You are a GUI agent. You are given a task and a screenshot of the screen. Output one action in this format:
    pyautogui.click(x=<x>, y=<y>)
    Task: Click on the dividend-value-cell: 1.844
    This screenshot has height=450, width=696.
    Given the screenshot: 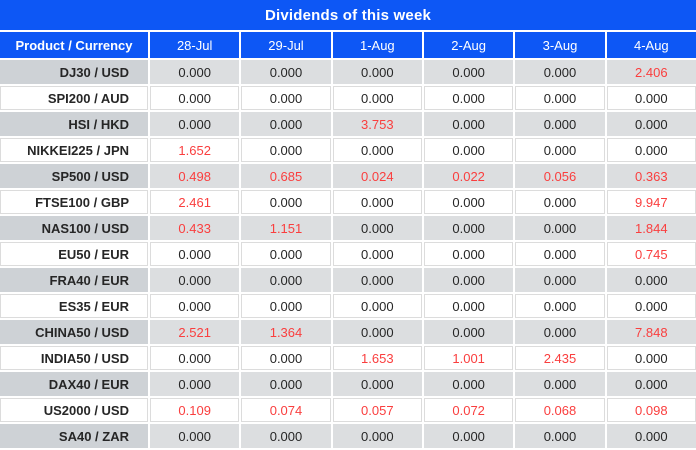 What is the action you would take?
    pyautogui.click(x=651, y=228)
    